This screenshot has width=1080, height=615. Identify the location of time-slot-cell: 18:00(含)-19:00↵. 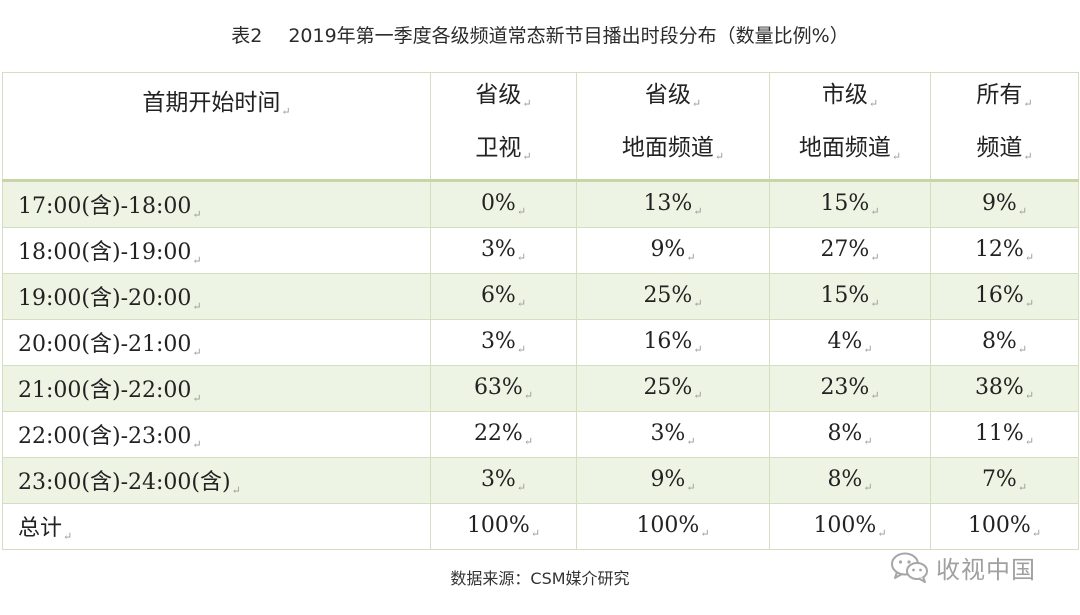
(216, 250).